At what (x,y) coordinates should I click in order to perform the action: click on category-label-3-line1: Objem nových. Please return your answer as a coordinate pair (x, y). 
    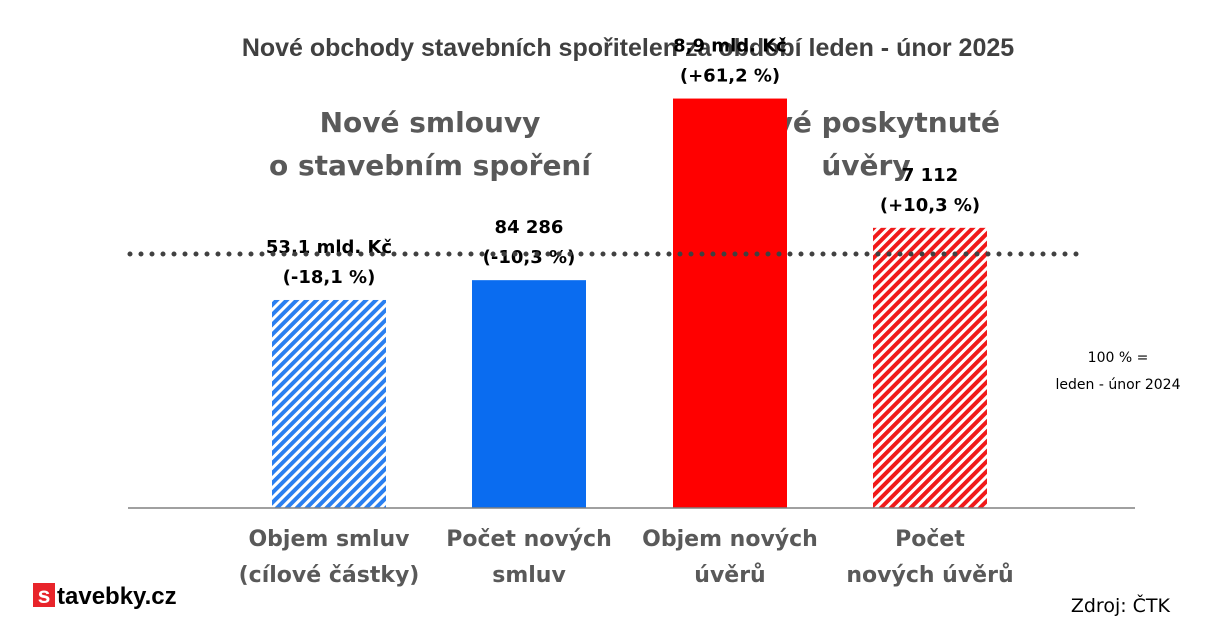
    Looking at the image, I should click on (730, 539).